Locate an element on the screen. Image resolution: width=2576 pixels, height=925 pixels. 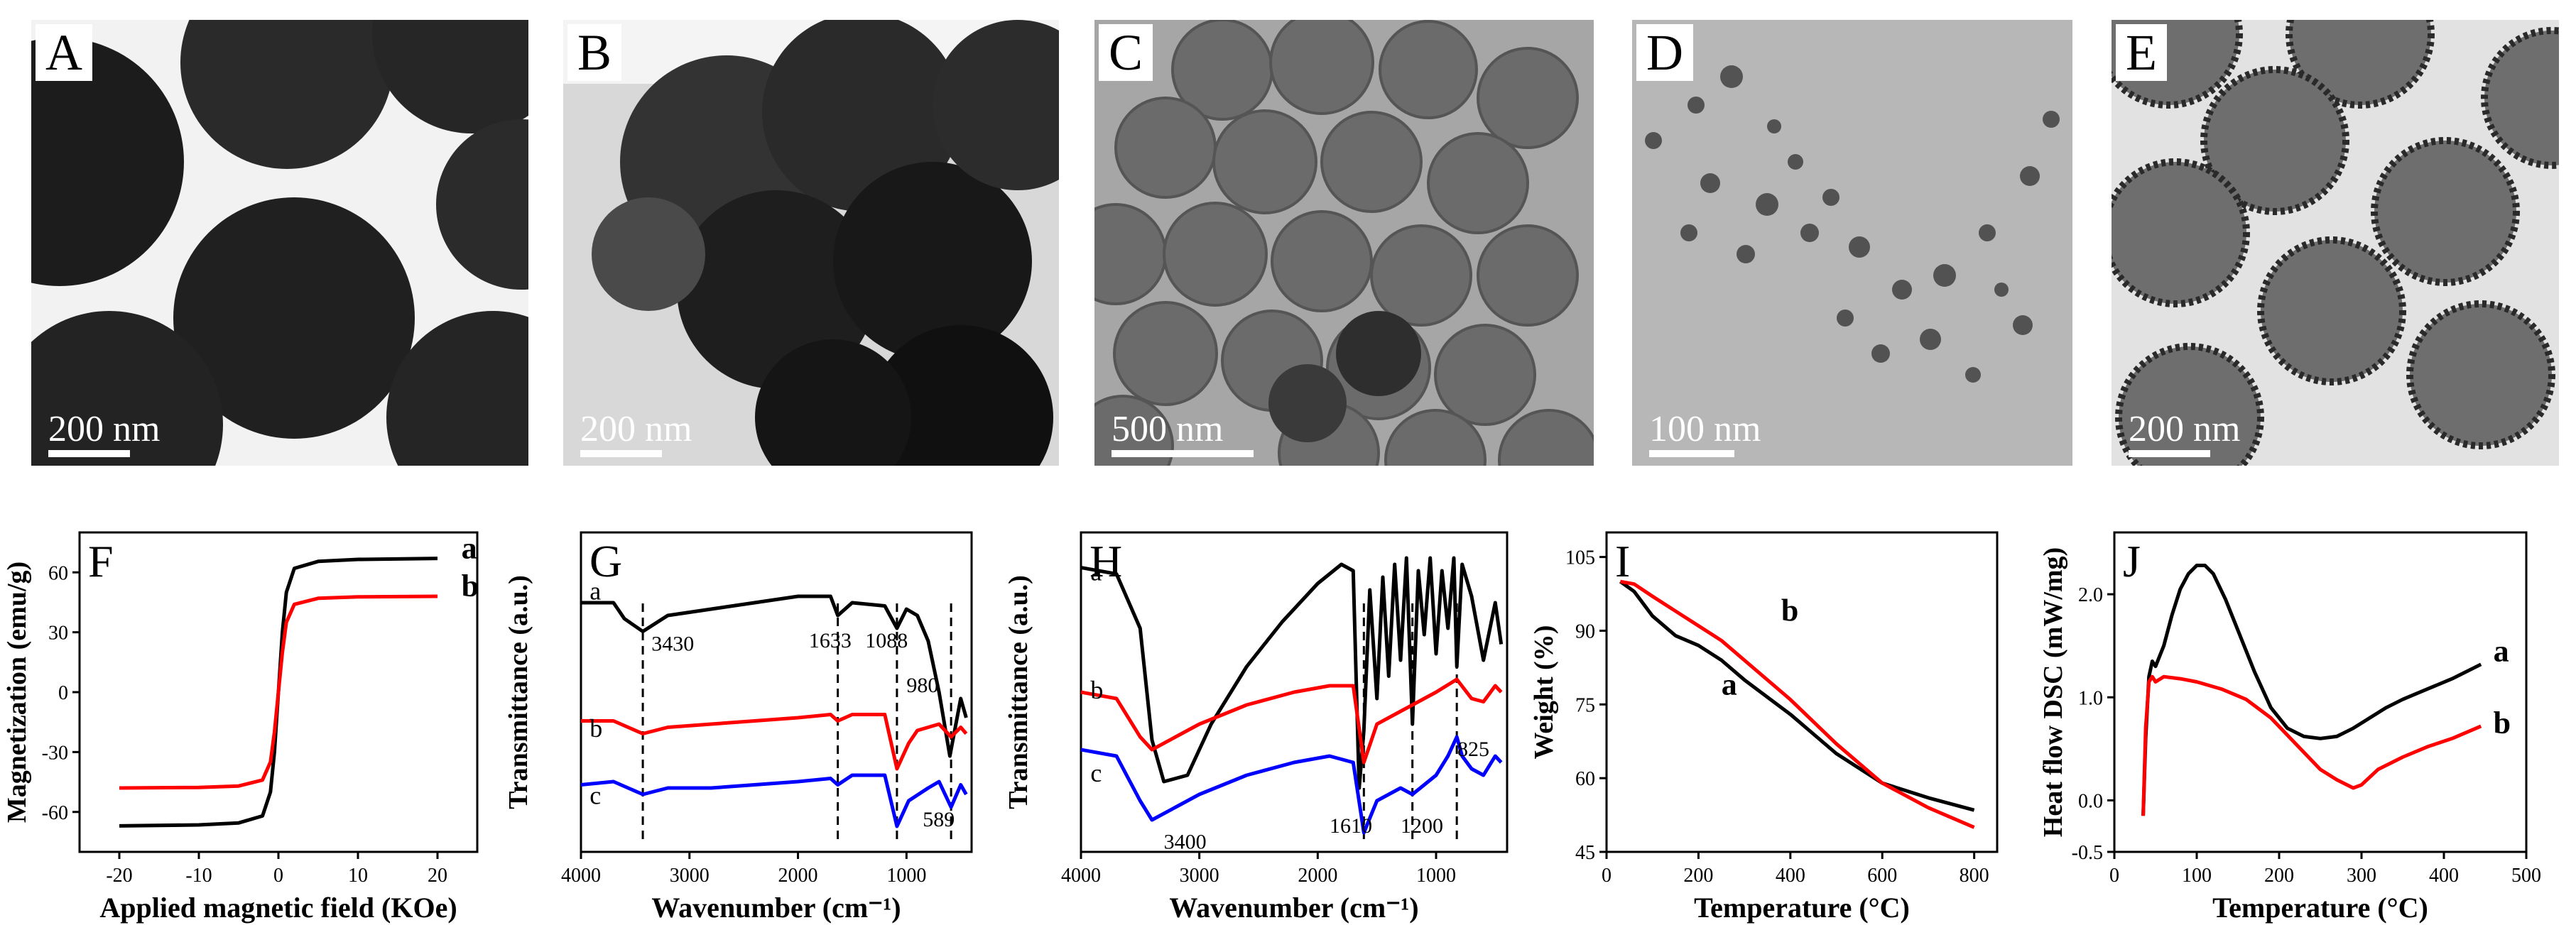
panel-label: J is located at coordinates (2132, 561).